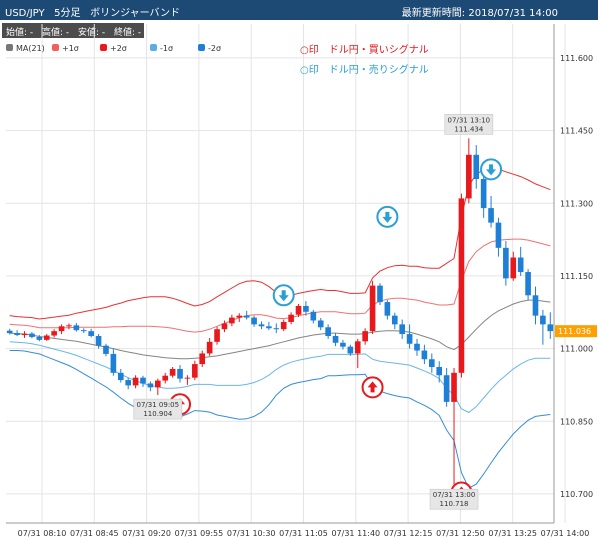  Describe the element at coordinates (30, 48) in the screenshot. I see `legend-label: MA(21)` at that location.